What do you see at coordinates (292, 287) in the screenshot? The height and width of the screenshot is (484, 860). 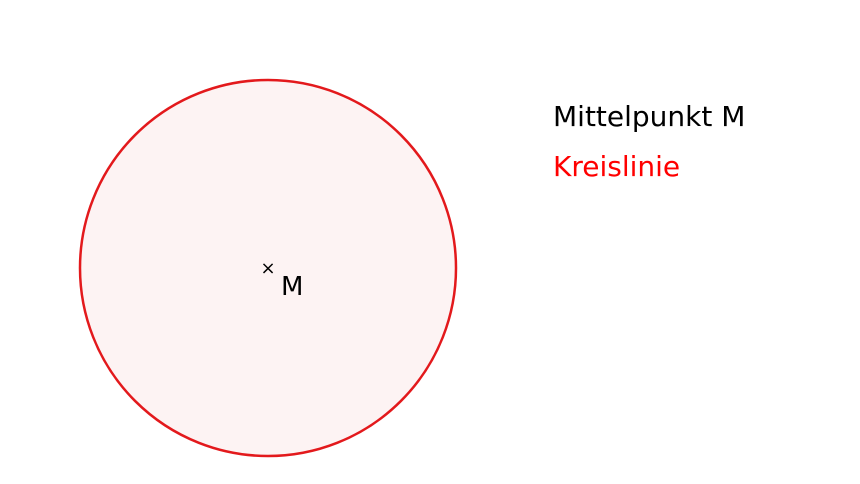 I see `center-point-label: M` at bounding box center [292, 287].